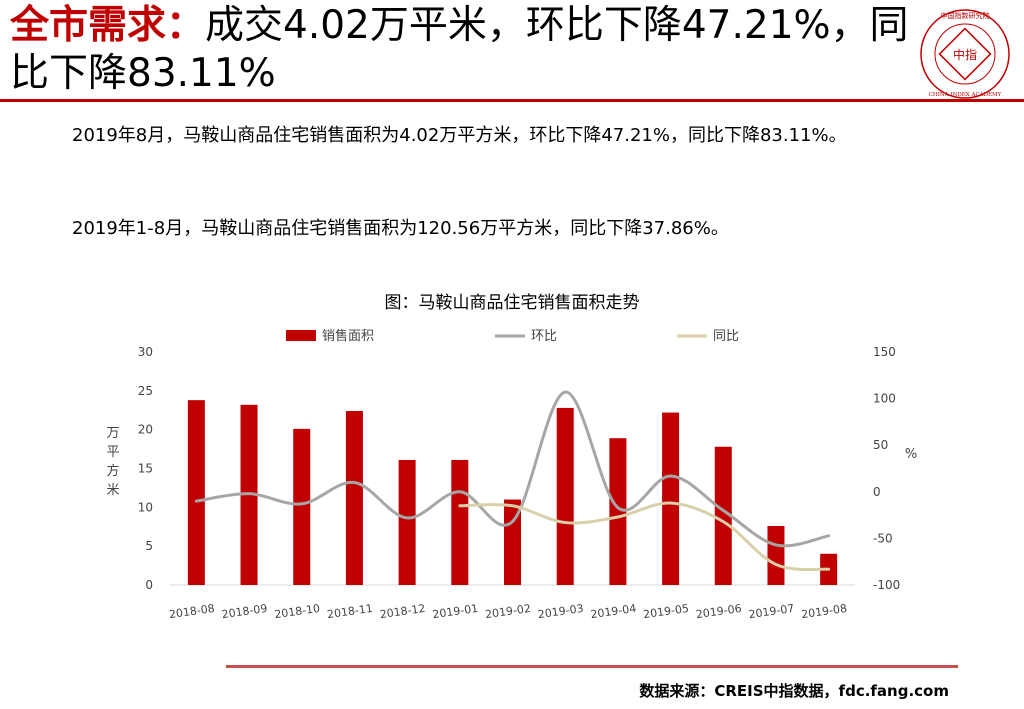  I want to click on left-axis-tick-label: 30, so click(145, 352).